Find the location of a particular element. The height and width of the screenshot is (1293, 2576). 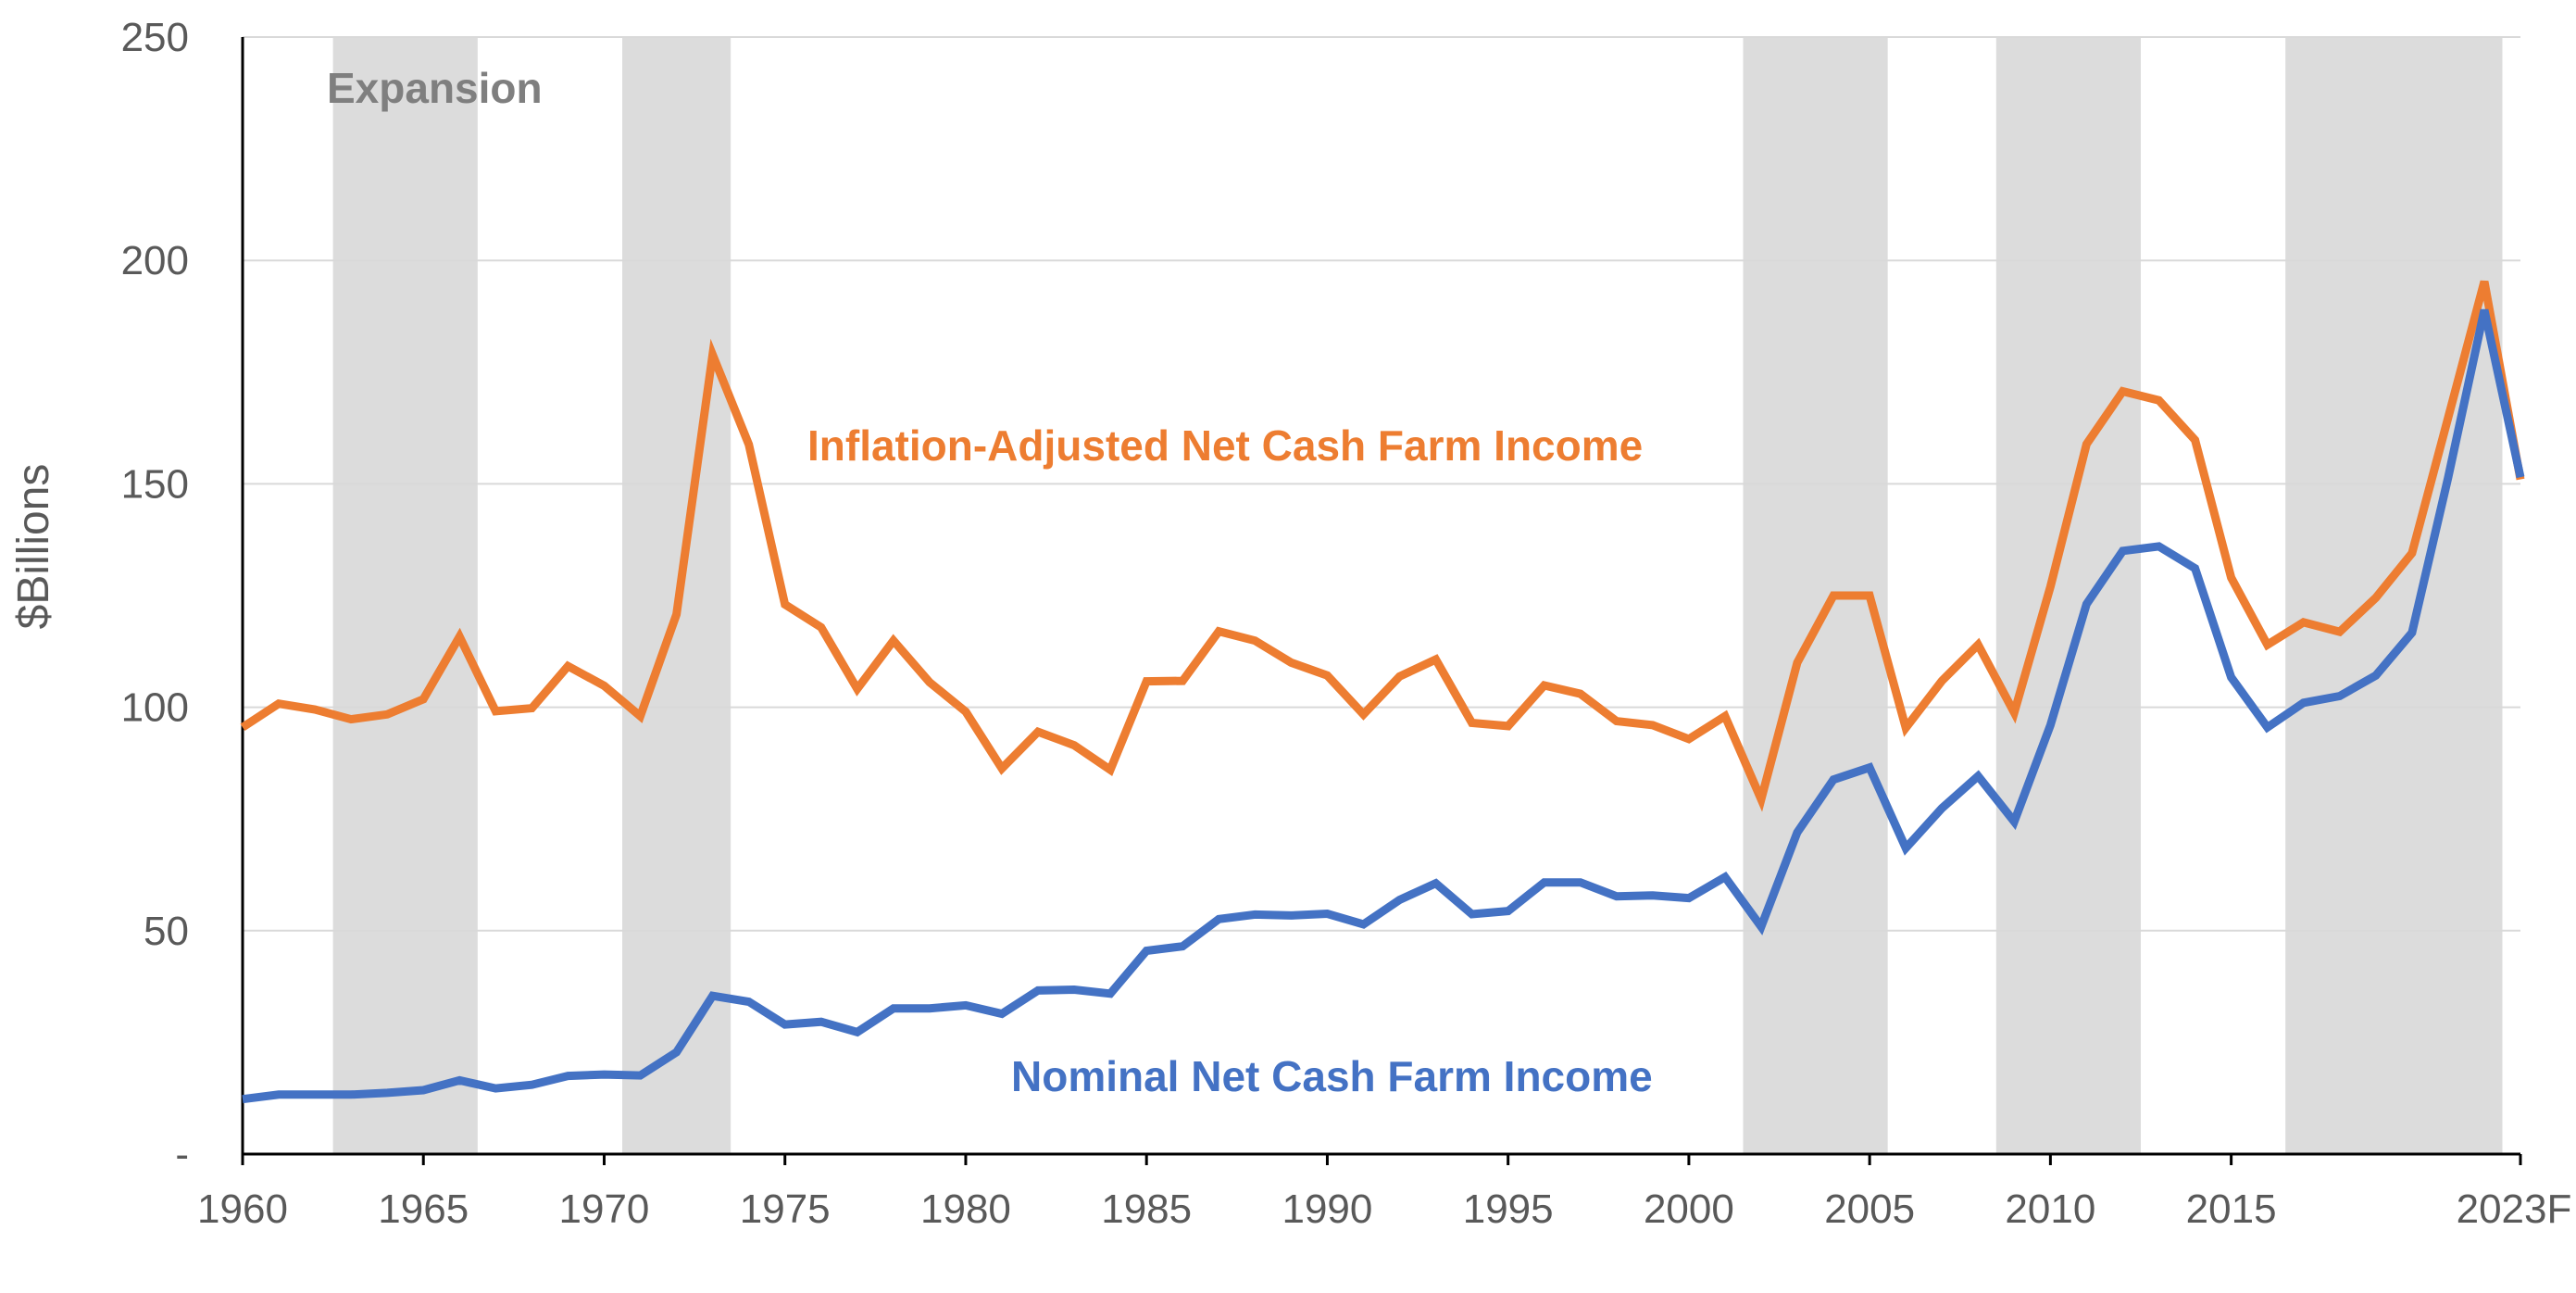

x-tick-label: 1960 is located at coordinates (242, 1209).